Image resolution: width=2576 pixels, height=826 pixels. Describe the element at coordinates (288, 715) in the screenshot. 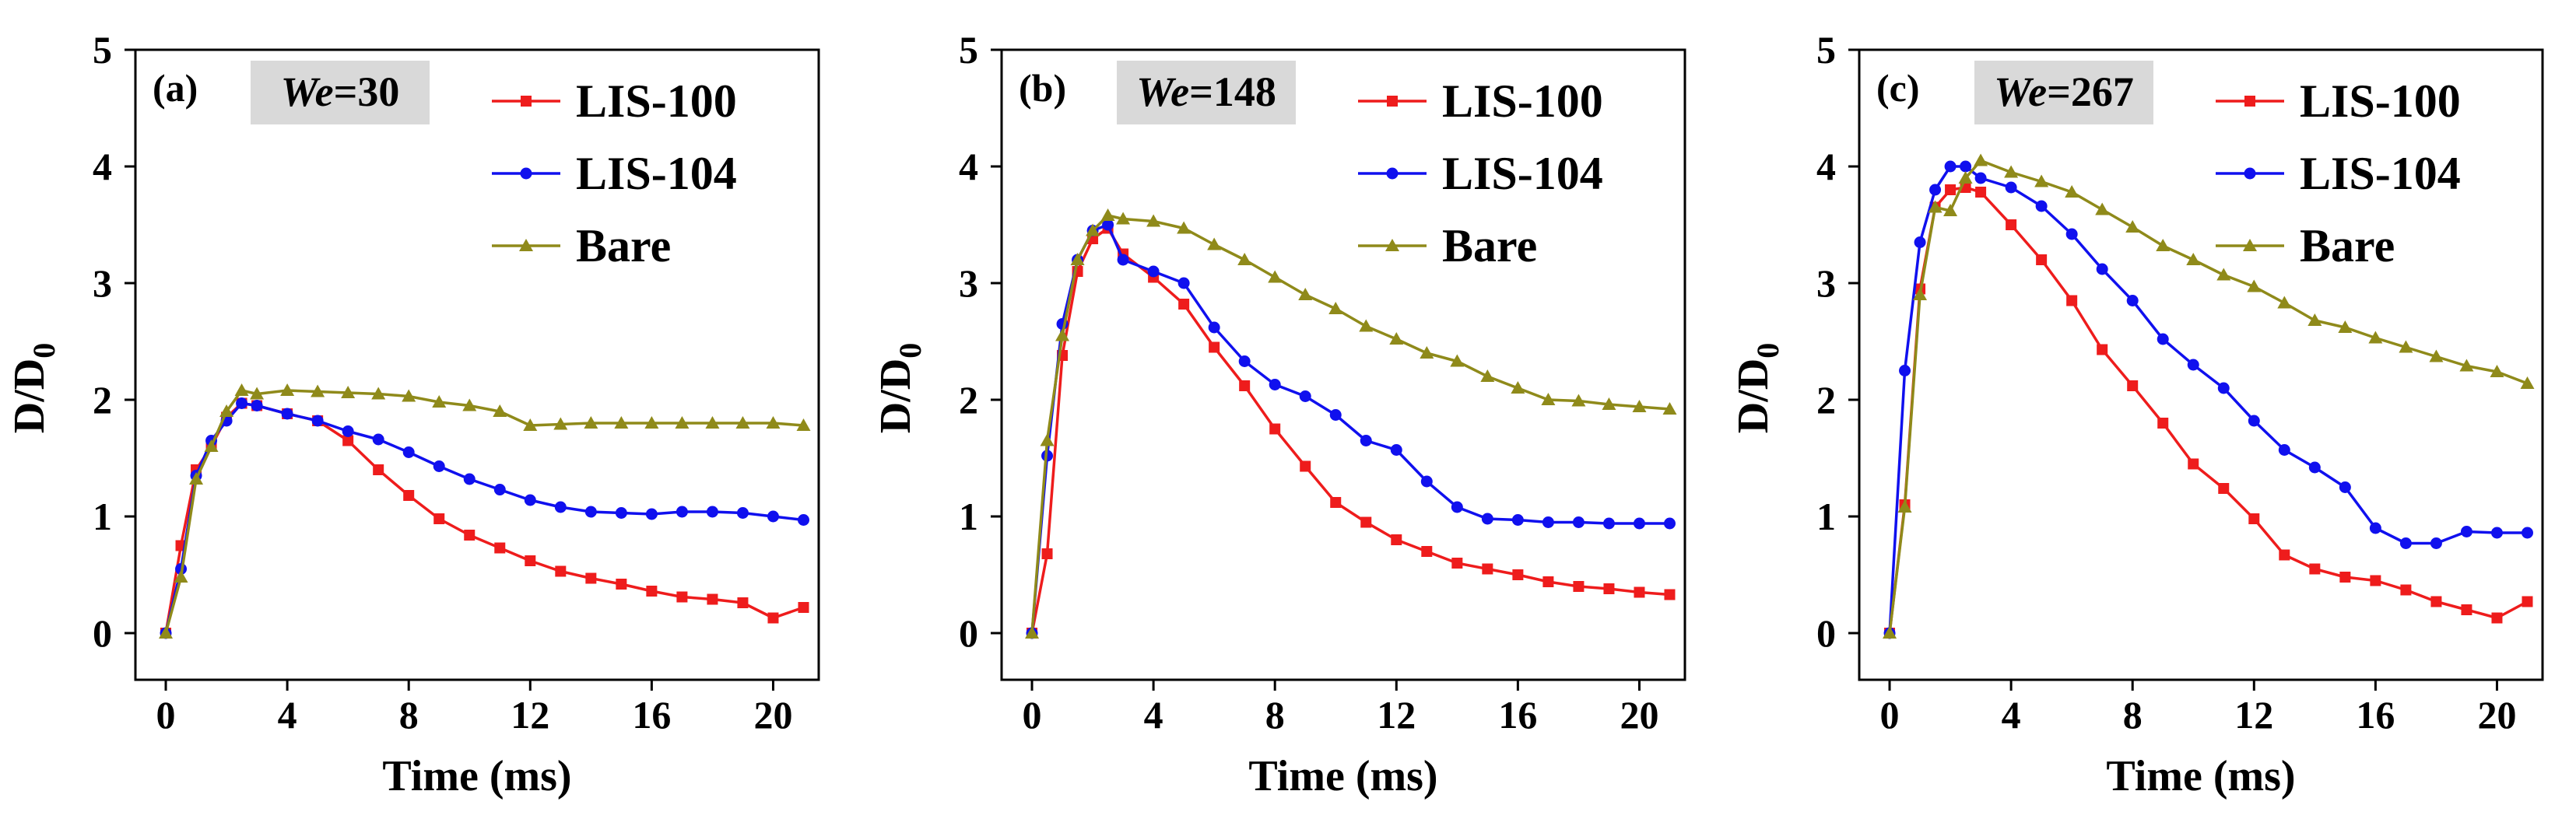

I see `x-tick-label: 4` at that location.